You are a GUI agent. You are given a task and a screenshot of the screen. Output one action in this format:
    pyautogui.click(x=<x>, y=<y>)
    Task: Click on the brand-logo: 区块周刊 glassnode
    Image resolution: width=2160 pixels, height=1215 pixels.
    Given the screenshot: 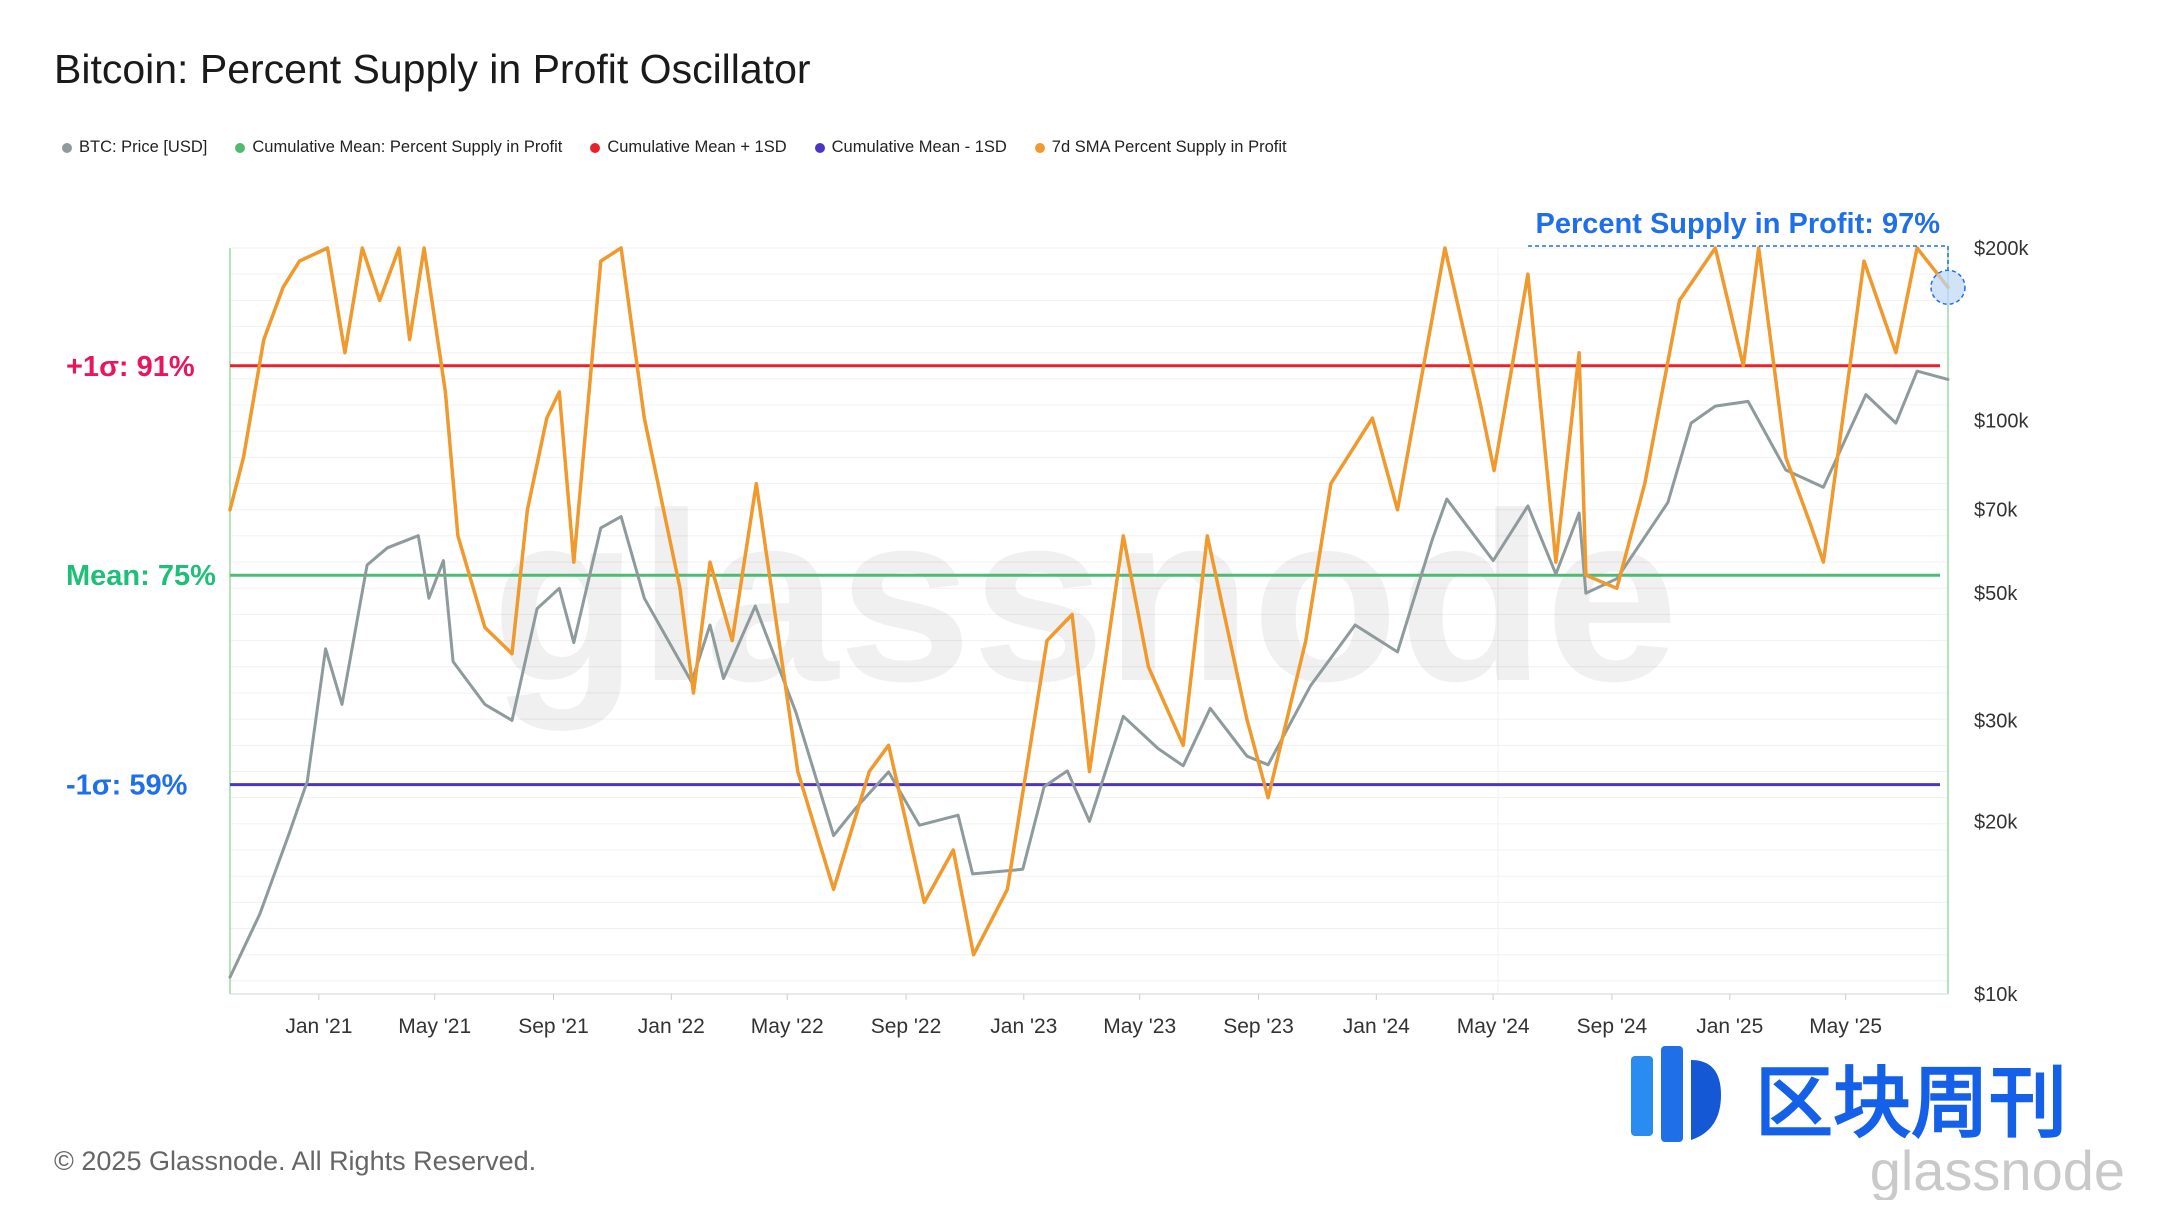 What is the action you would take?
    pyautogui.click(x=1878, y=1123)
    